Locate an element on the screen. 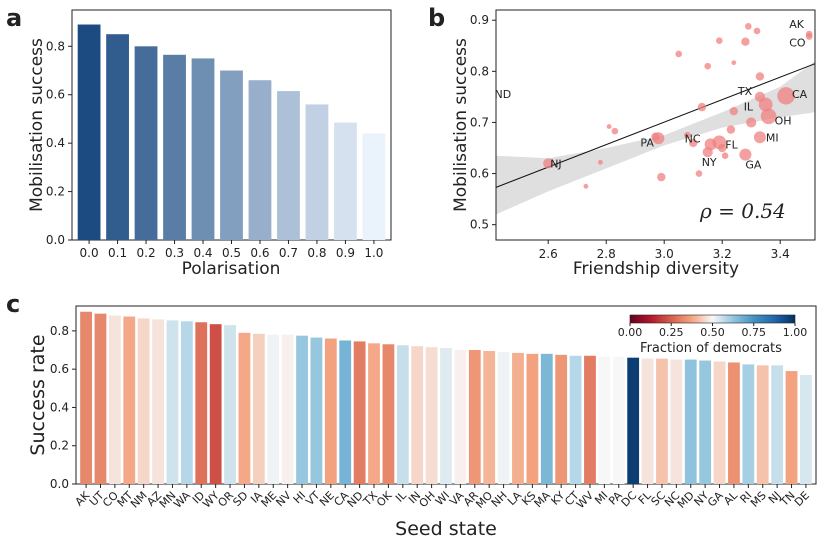  panel-c-ylabel: Success rate is located at coordinates (38, 394).